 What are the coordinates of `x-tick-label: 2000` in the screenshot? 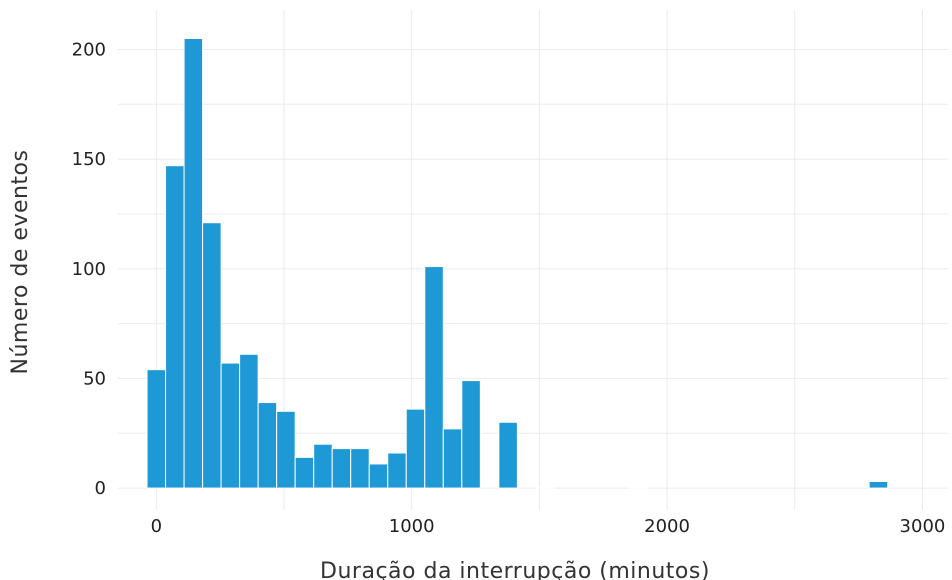 It's located at (667, 526).